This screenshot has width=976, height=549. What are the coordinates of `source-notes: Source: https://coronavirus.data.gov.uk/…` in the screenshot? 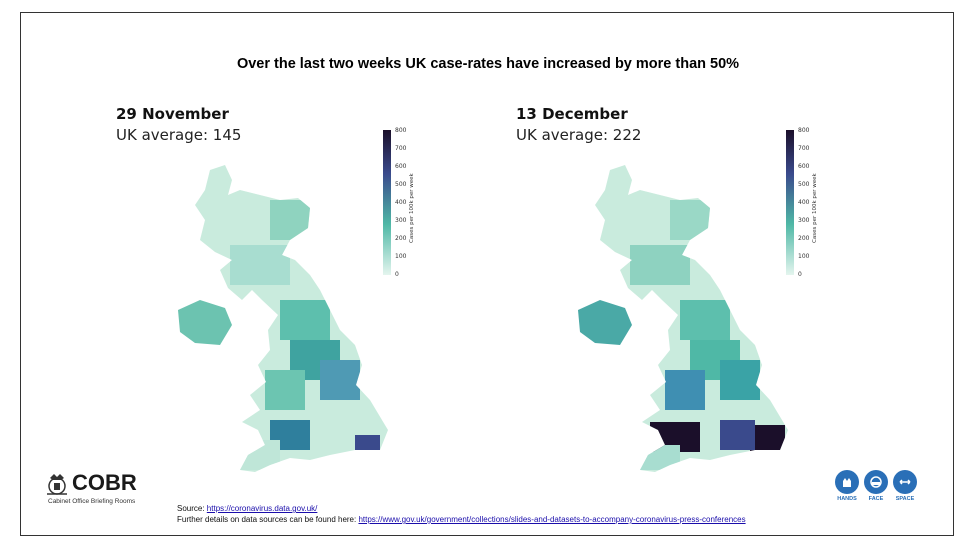 It's located at (461, 514).